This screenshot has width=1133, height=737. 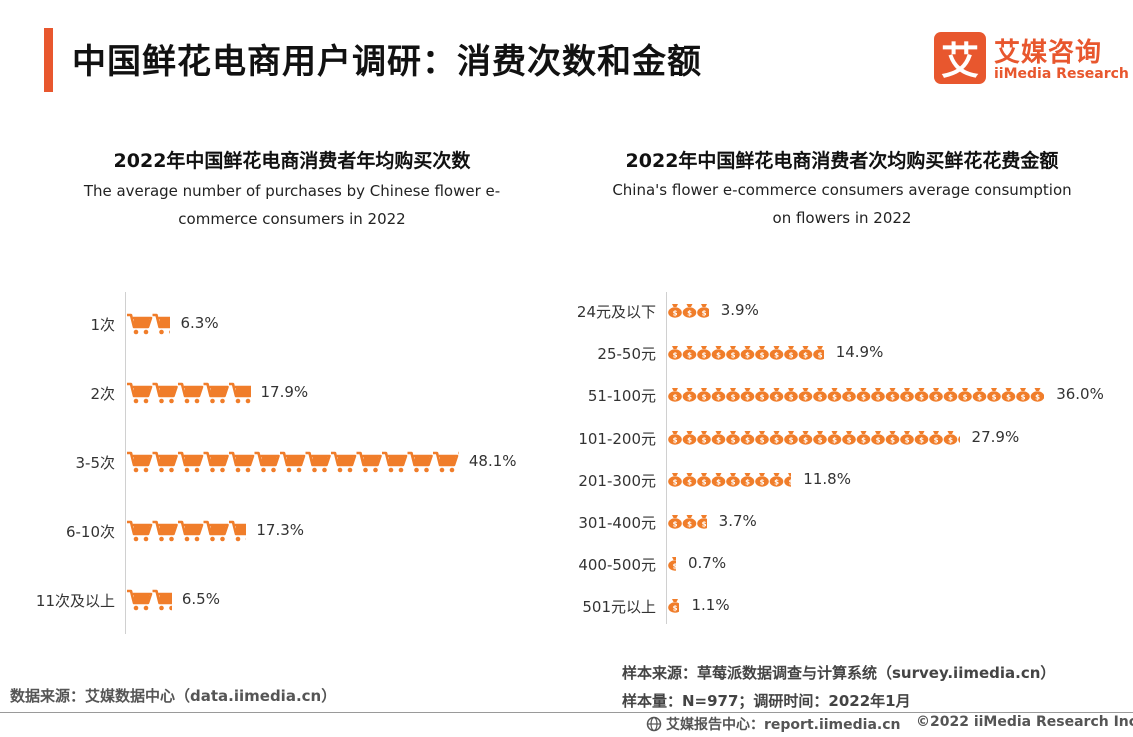 What do you see at coordinates (842, 161) in the screenshot?
I see `right-chart-title: 2022年中国鲜花电商消费者次均购买鲜花花费金额` at bounding box center [842, 161].